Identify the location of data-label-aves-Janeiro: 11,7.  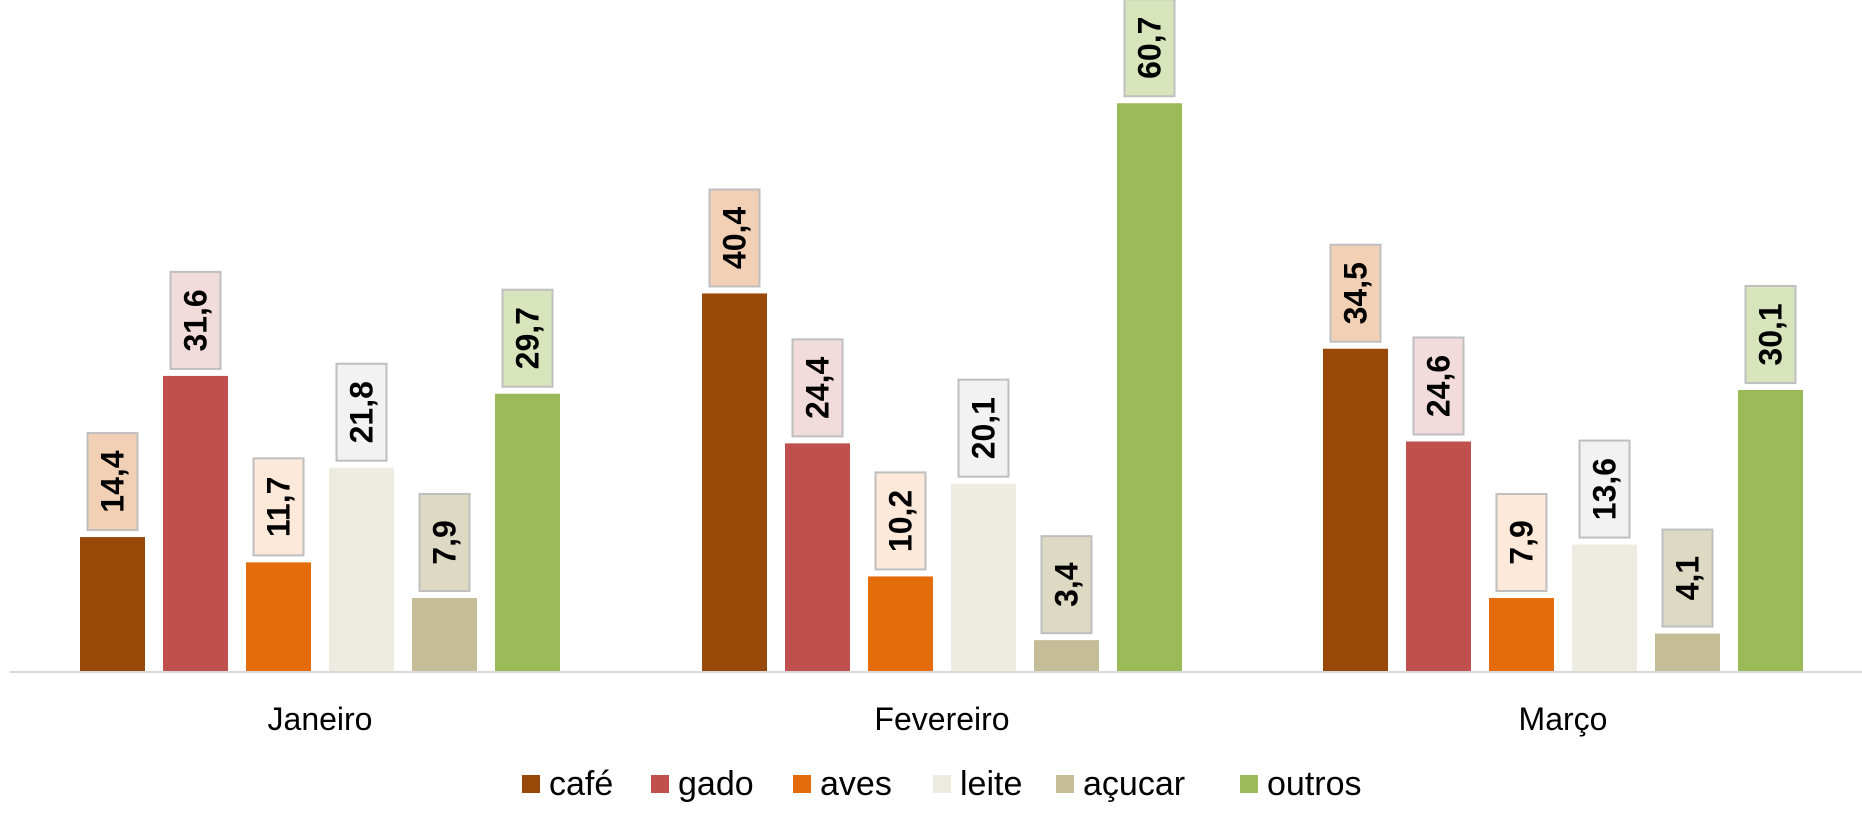
(278, 507).